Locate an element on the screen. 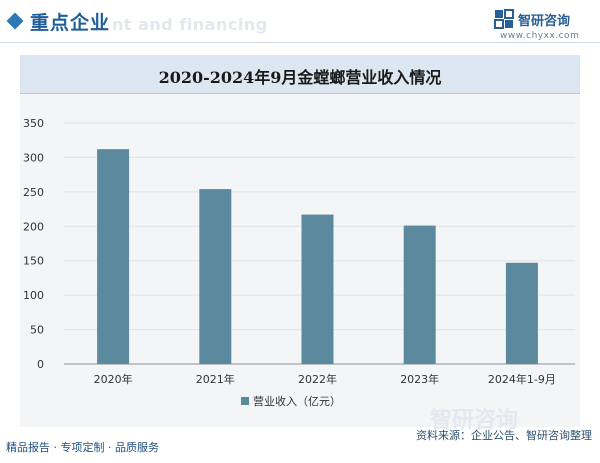 The image size is (600, 463). x-tick-label: 2021年 is located at coordinates (215, 379).